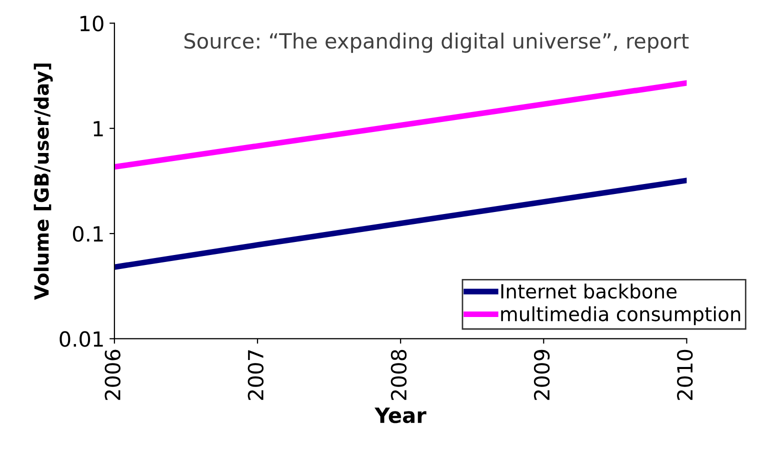  What do you see at coordinates (92, 24) in the screenshot?
I see `y-tick-label: 10` at bounding box center [92, 24].